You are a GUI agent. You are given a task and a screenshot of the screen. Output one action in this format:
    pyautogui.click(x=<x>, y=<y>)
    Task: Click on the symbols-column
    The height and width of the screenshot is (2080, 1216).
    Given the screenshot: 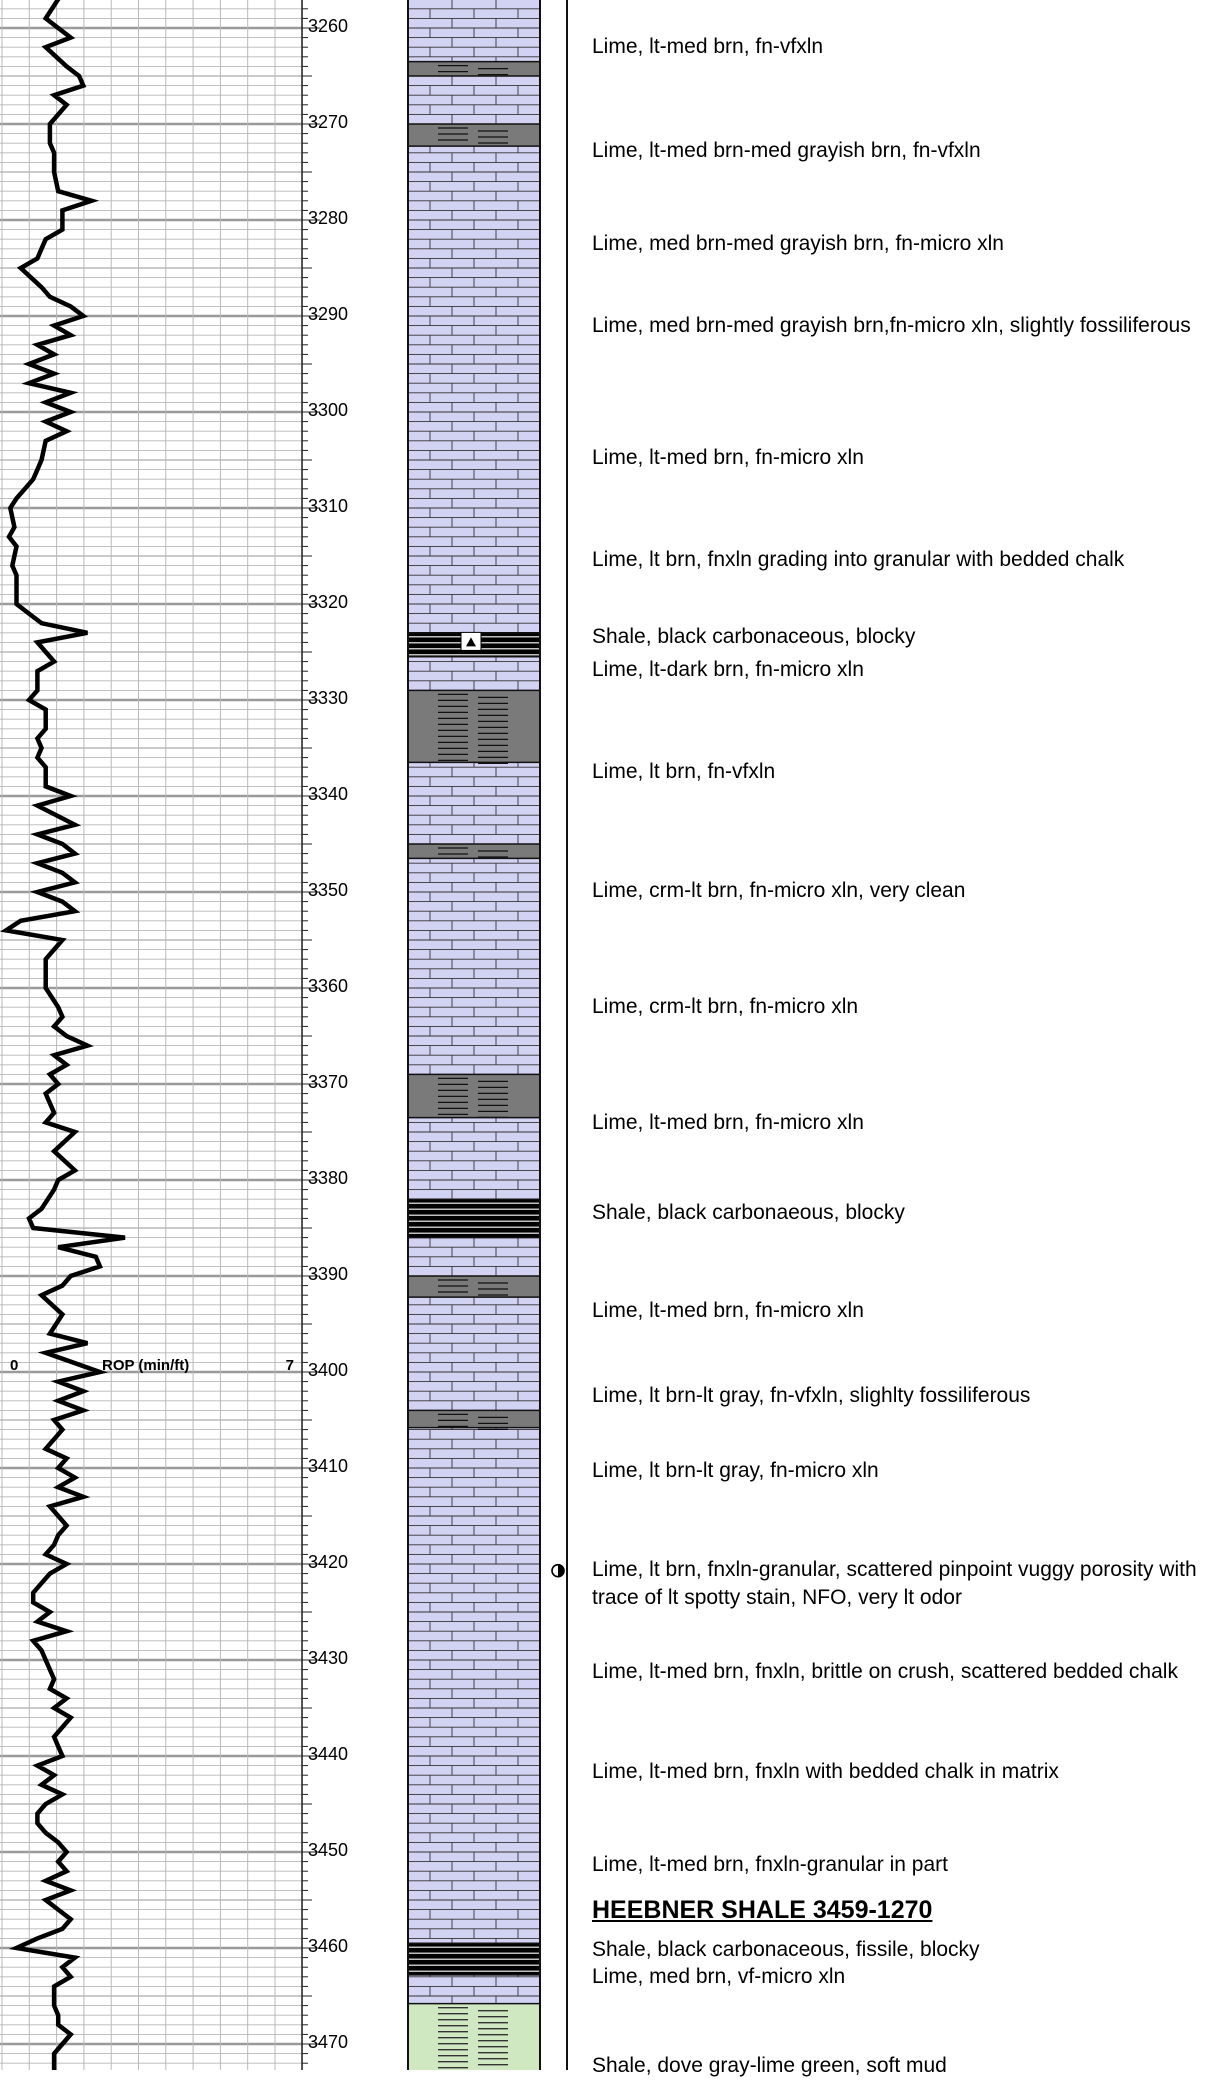 What is the action you would take?
    pyautogui.click(x=559, y=1035)
    